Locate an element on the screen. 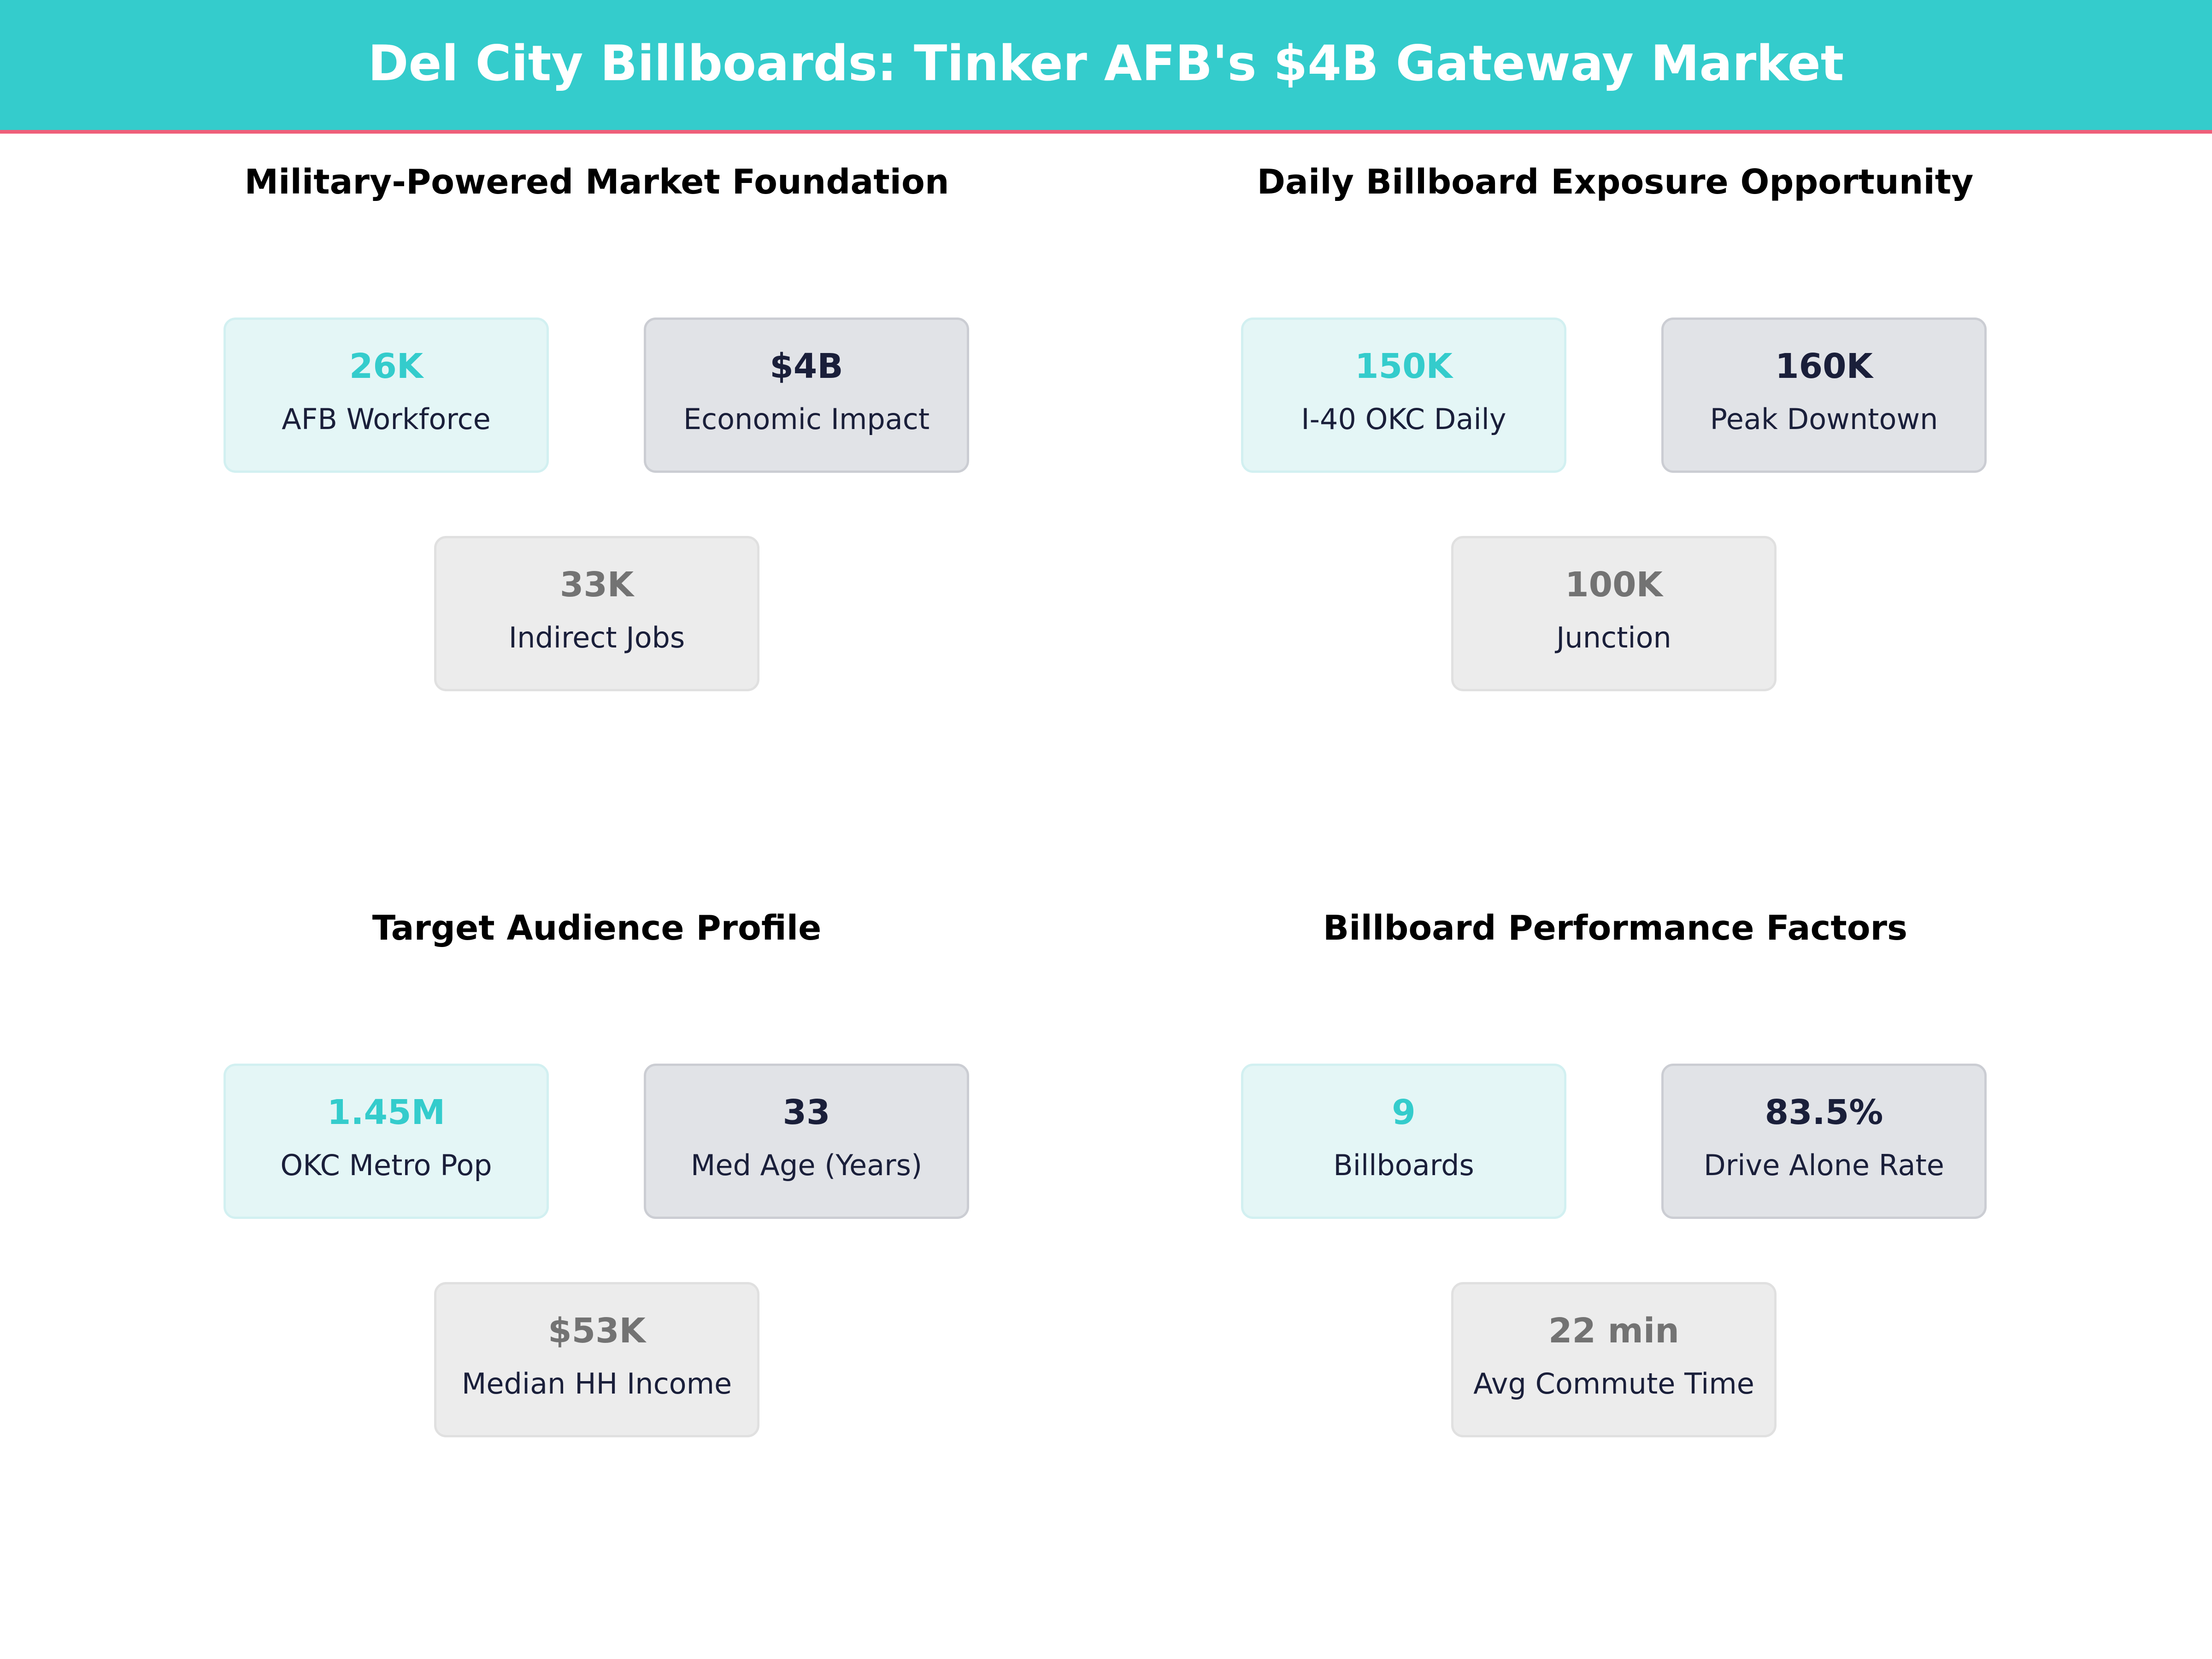  stat-label: OKC Metro Pop is located at coordinates (386, 1165).